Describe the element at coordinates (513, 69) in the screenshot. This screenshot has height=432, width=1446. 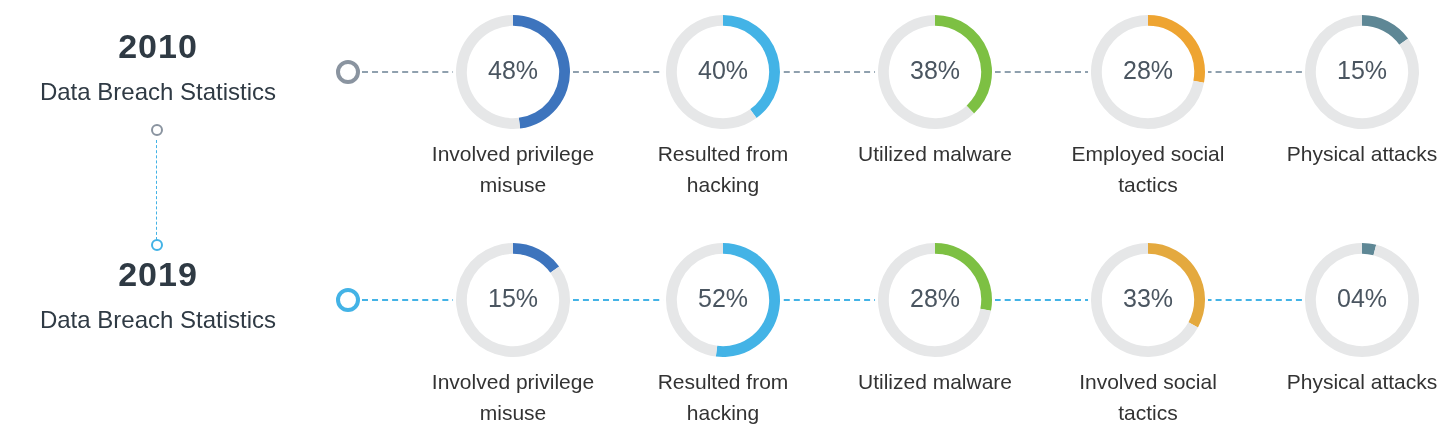
I see `data-label: 48%` at that location.